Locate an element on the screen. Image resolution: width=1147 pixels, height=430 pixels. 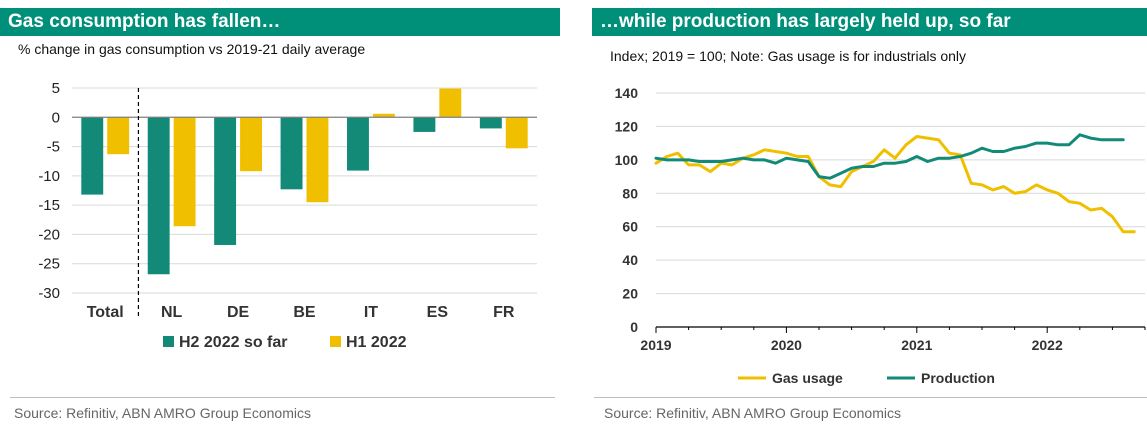
y-tick-label: -5 is located at coordinates (53, 147).